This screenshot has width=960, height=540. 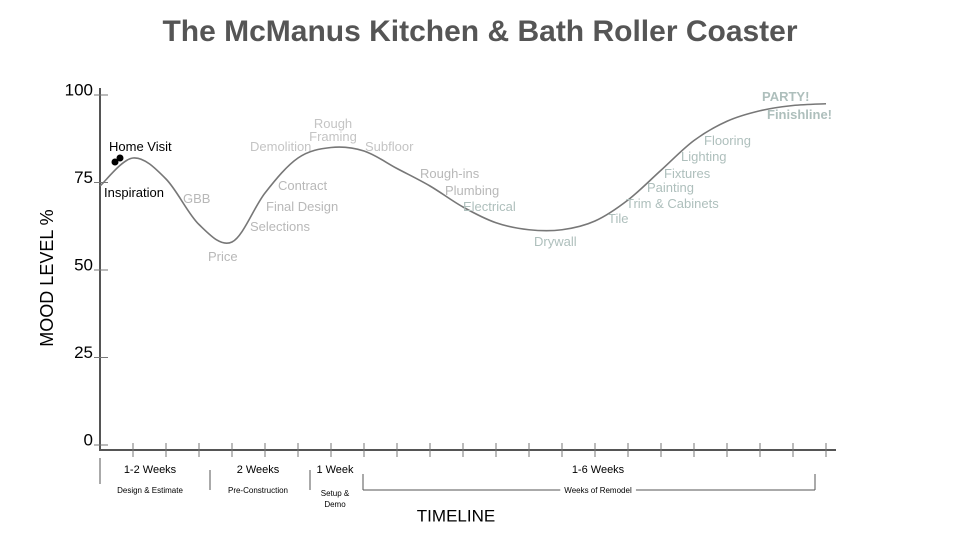 I want to click on annotation: Trim & Cabinets, so click(x=672, y=203).